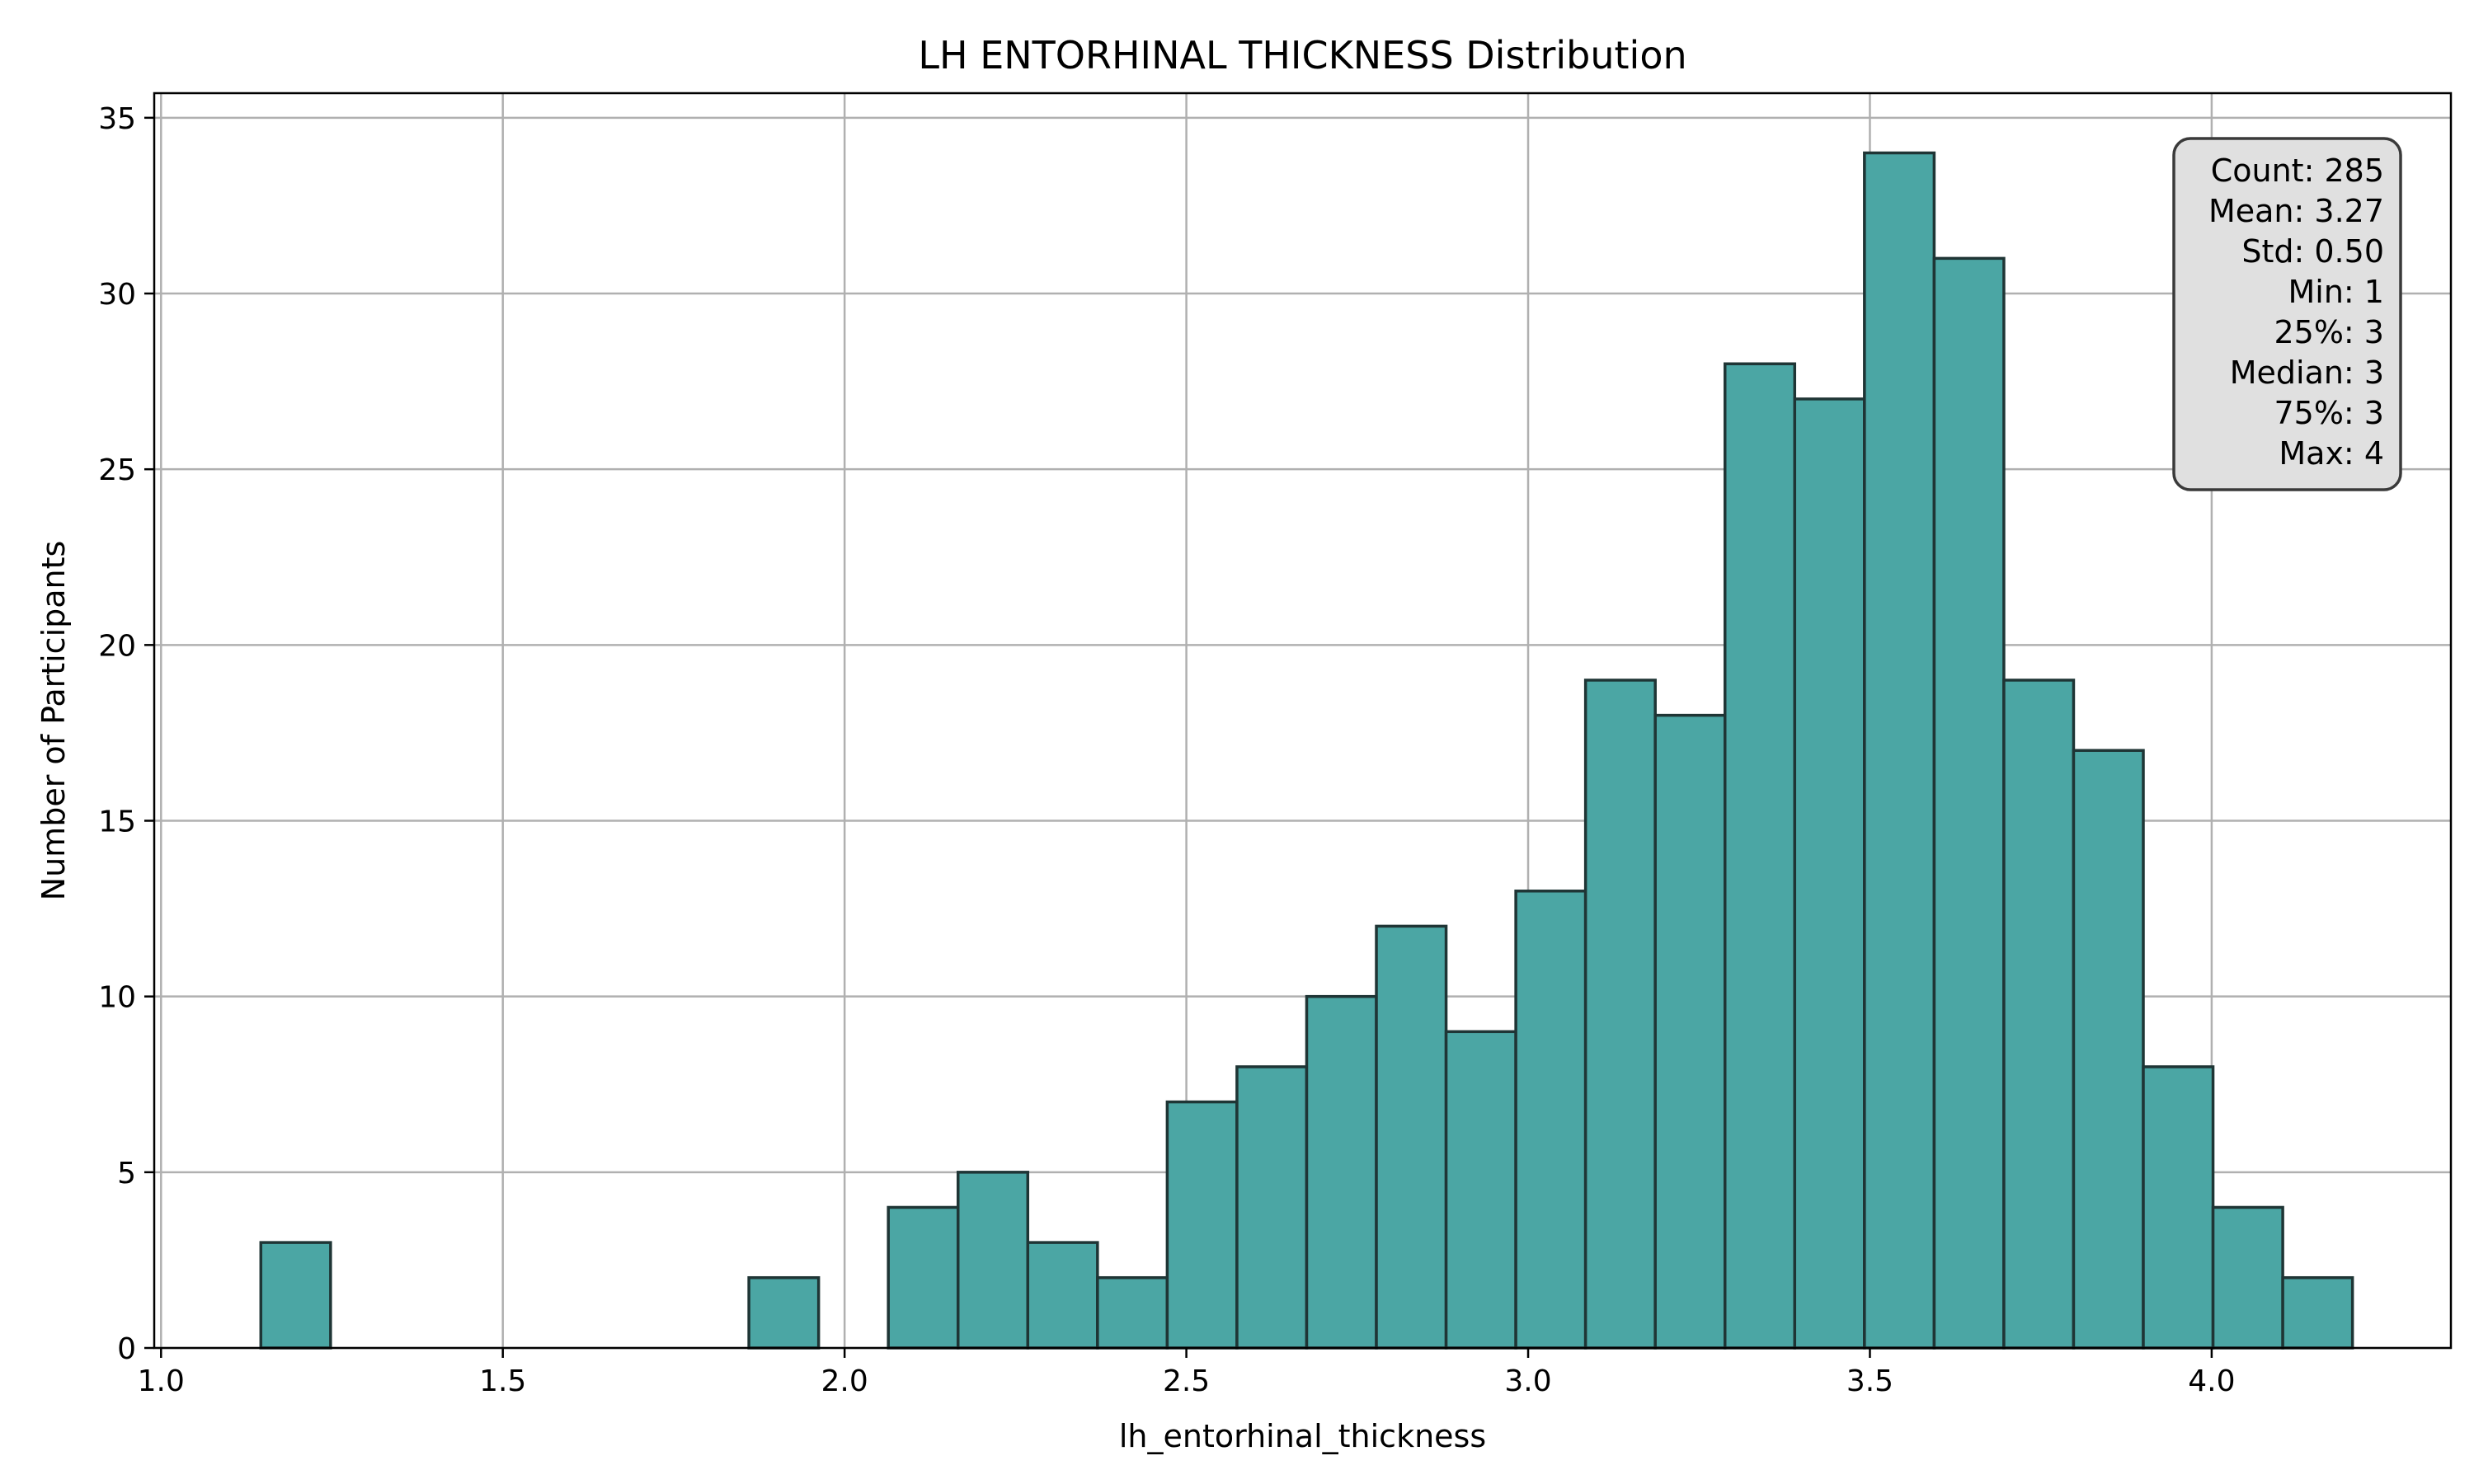 The height and width of the screenshot is (1484, 2474). Describe the element at coordinates (53, 721) in the screenshot. I see `y-axis-label: Number of Participants` at that location.